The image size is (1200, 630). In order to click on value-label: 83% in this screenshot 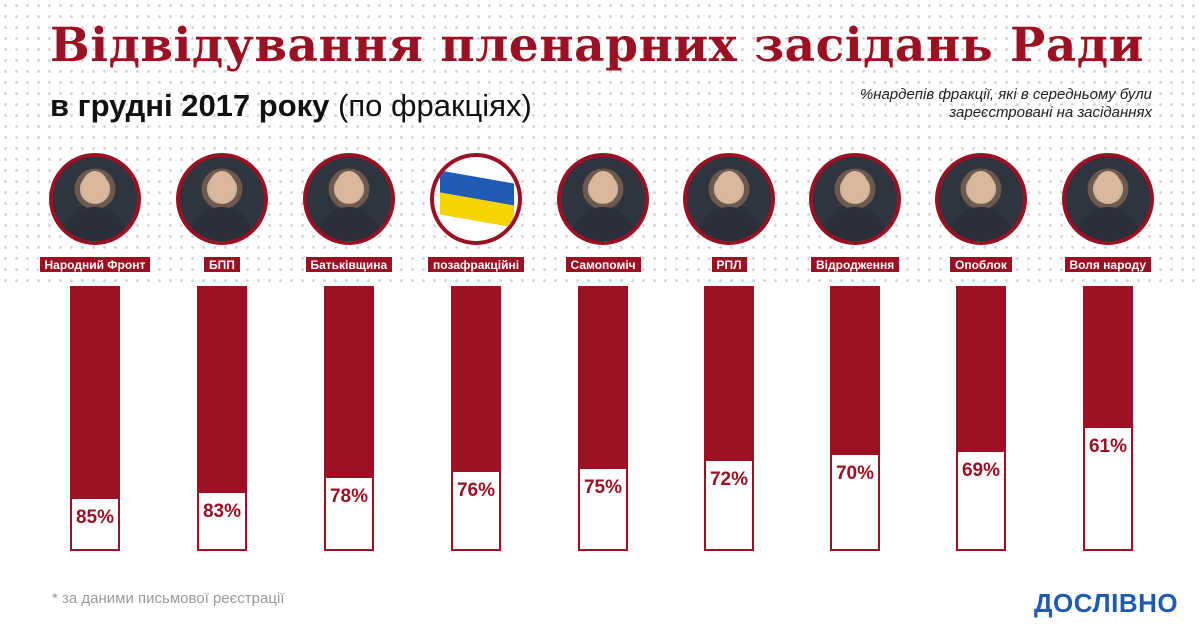, I will do `click(222, 511)`.